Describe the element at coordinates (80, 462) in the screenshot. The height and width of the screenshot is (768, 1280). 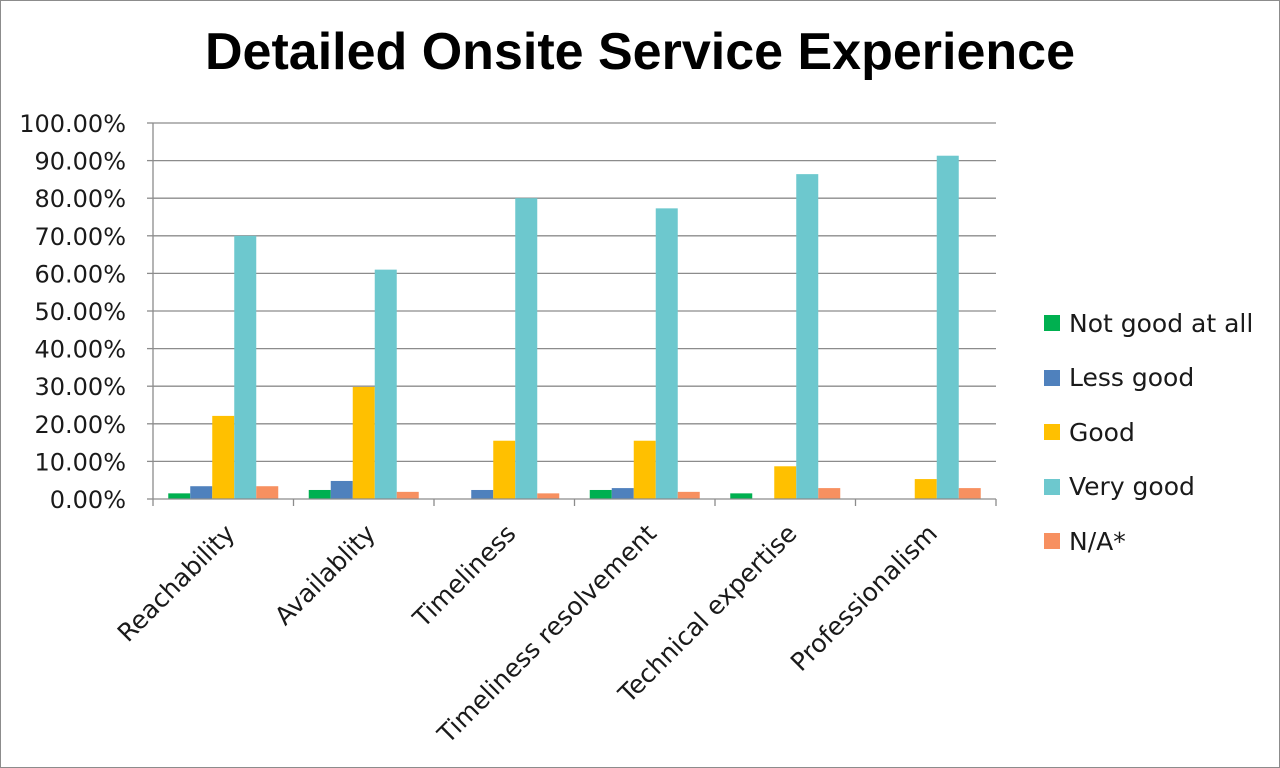
I see `y-tick-label: 10.00%` at that location.